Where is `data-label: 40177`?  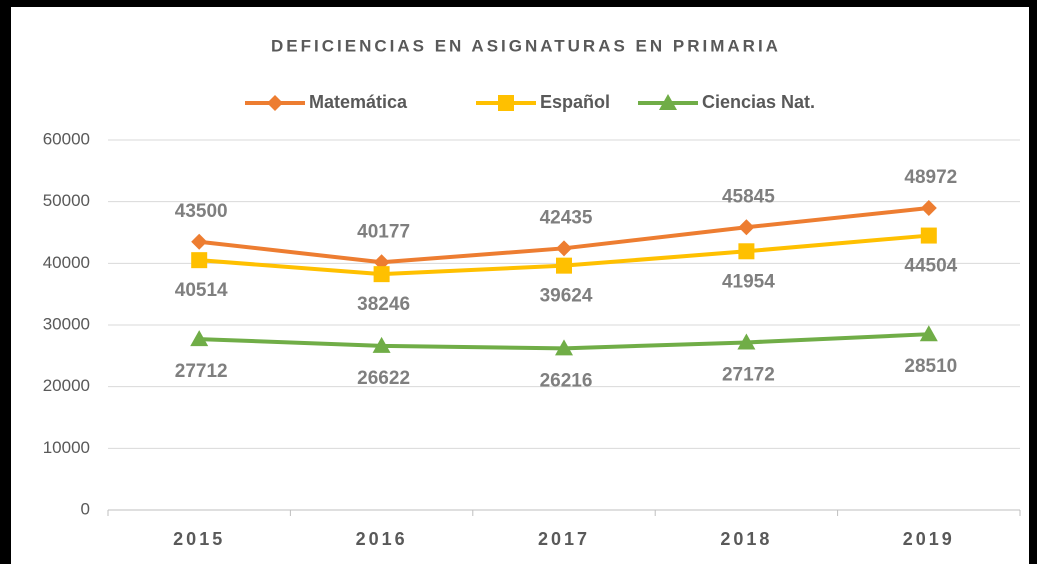 data-label: 40177 is located at coordinates (383, 231).